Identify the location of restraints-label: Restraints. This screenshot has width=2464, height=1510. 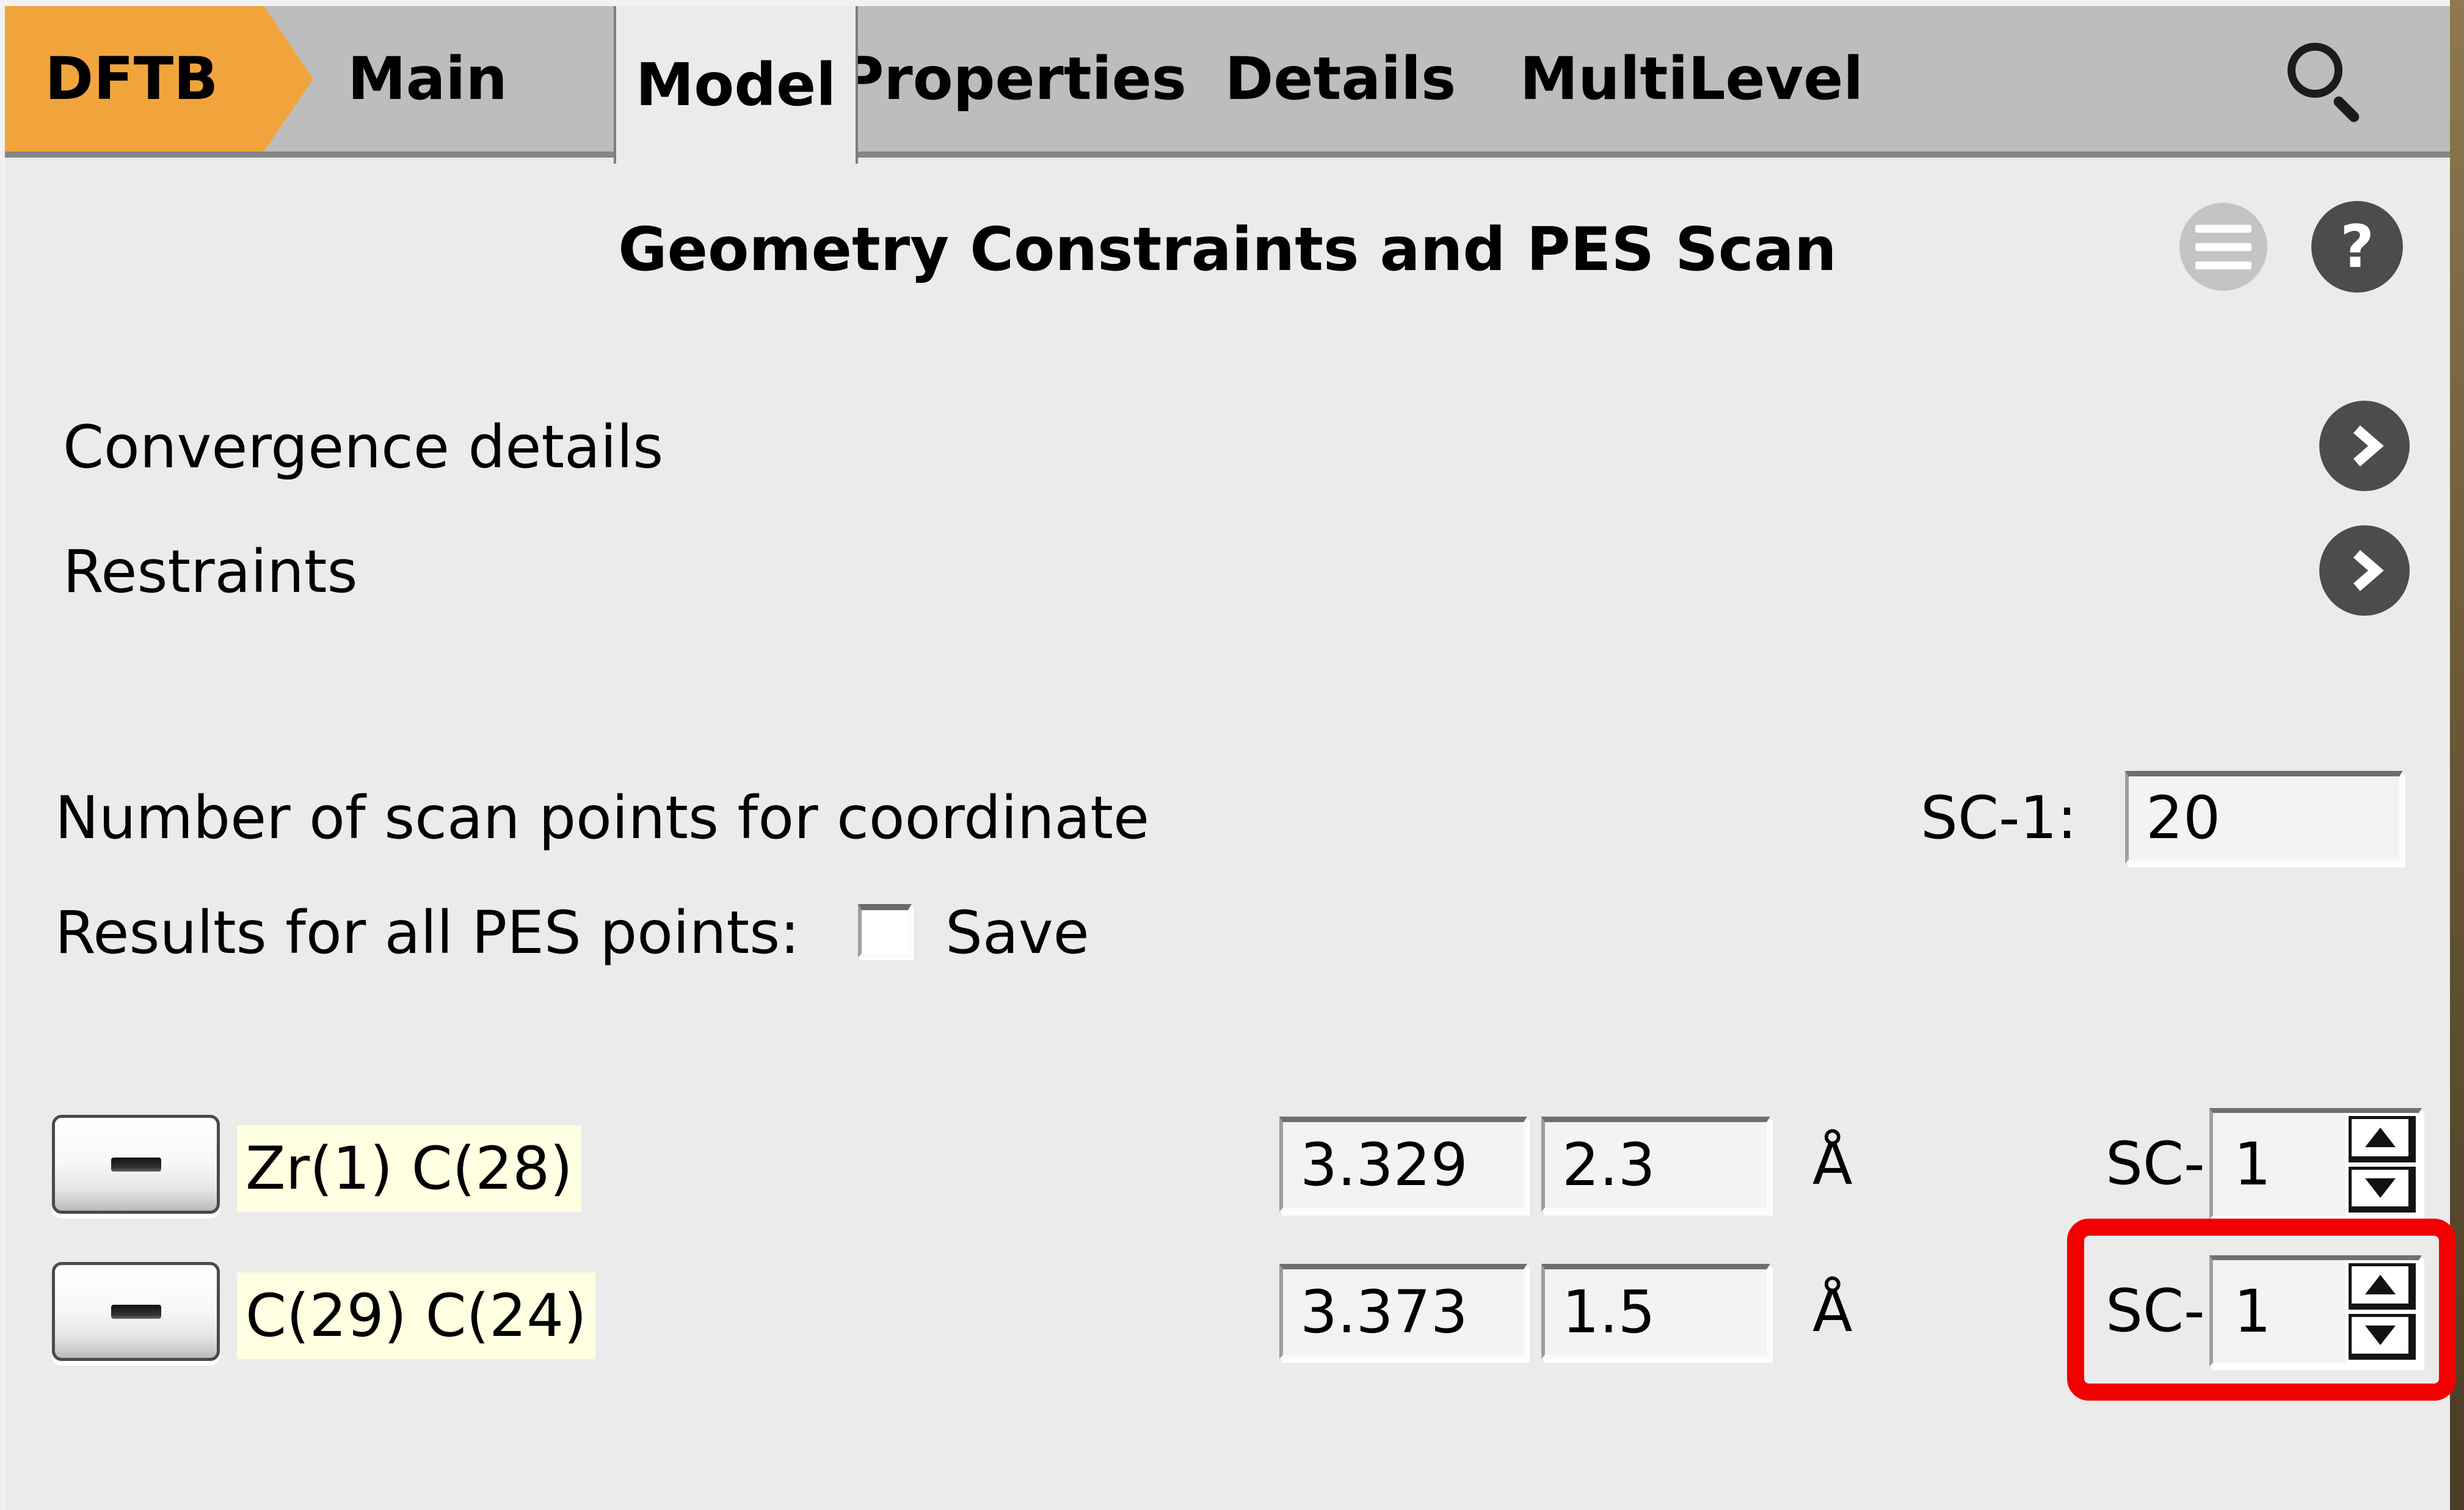
(210, 572).